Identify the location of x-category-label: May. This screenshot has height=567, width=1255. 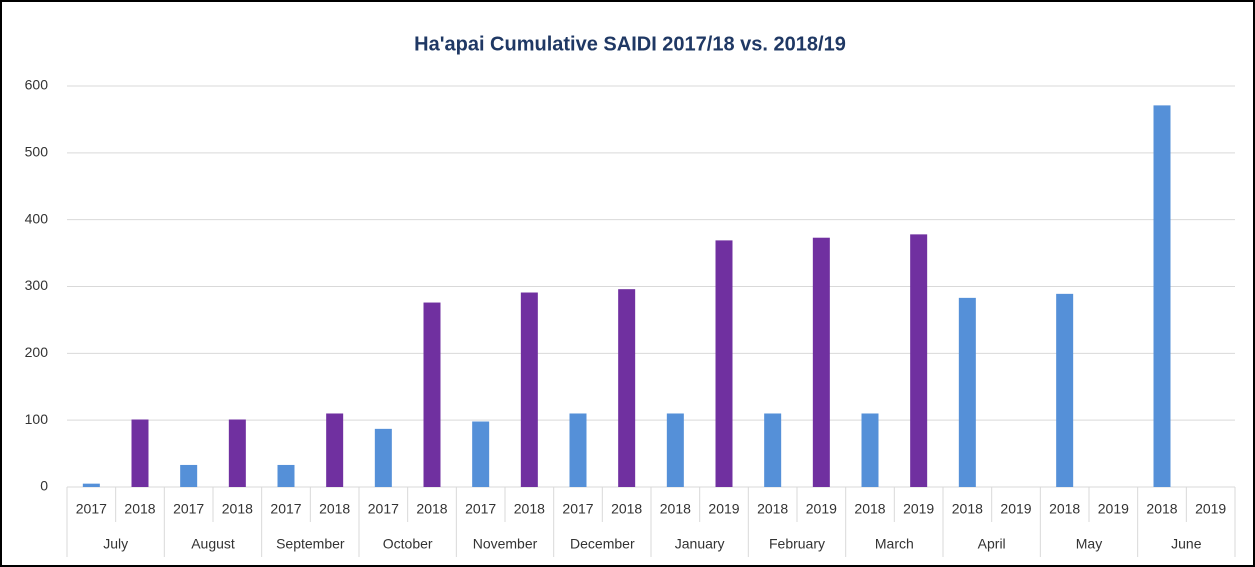
(1089, 544).